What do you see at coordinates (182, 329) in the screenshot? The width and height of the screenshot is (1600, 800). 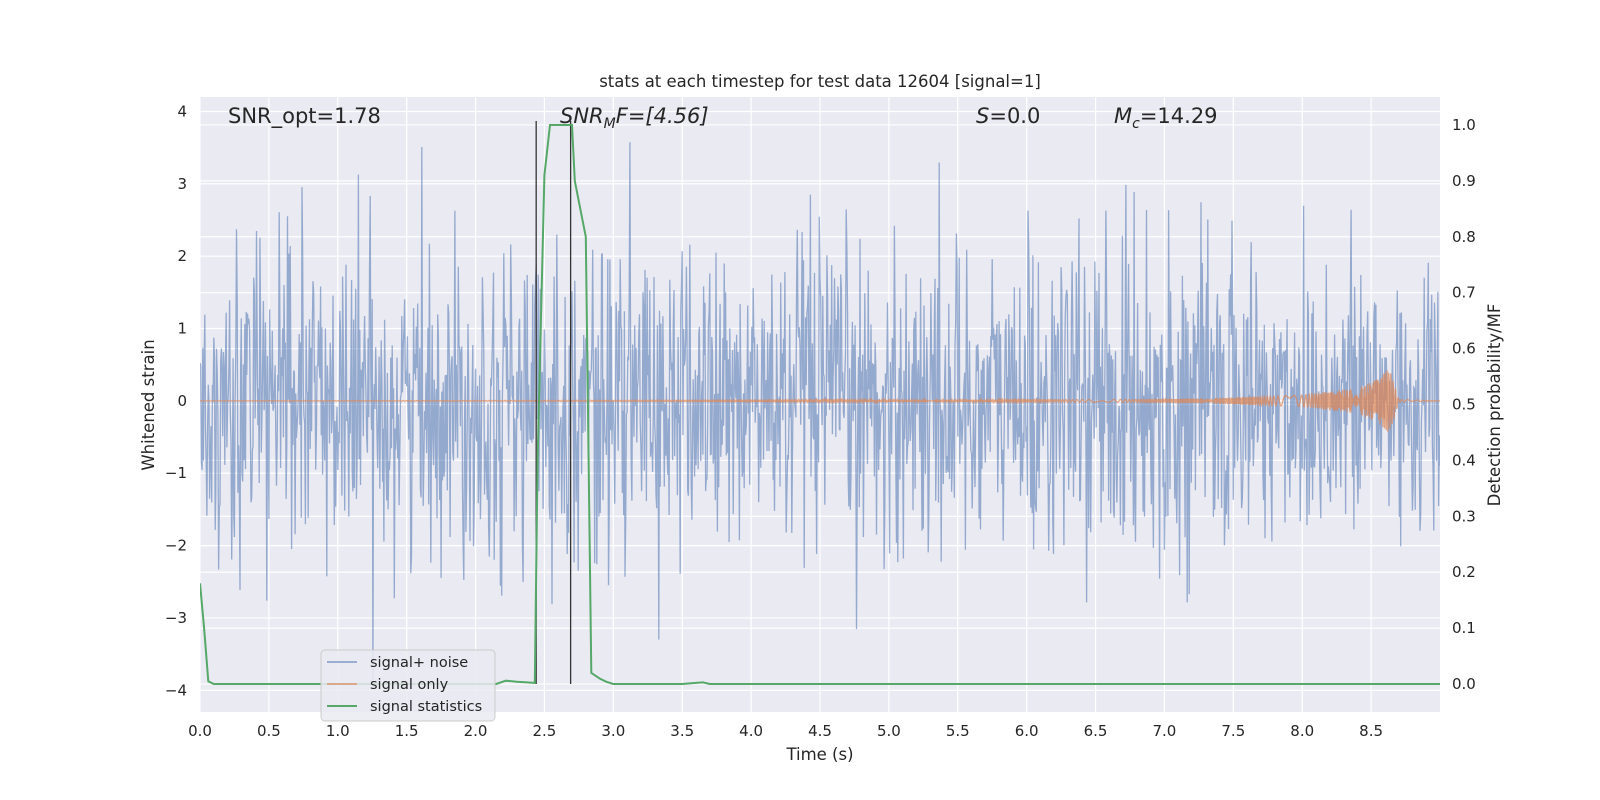 I see `y-left-tick-label: 1` at bounding box center [182, 329].